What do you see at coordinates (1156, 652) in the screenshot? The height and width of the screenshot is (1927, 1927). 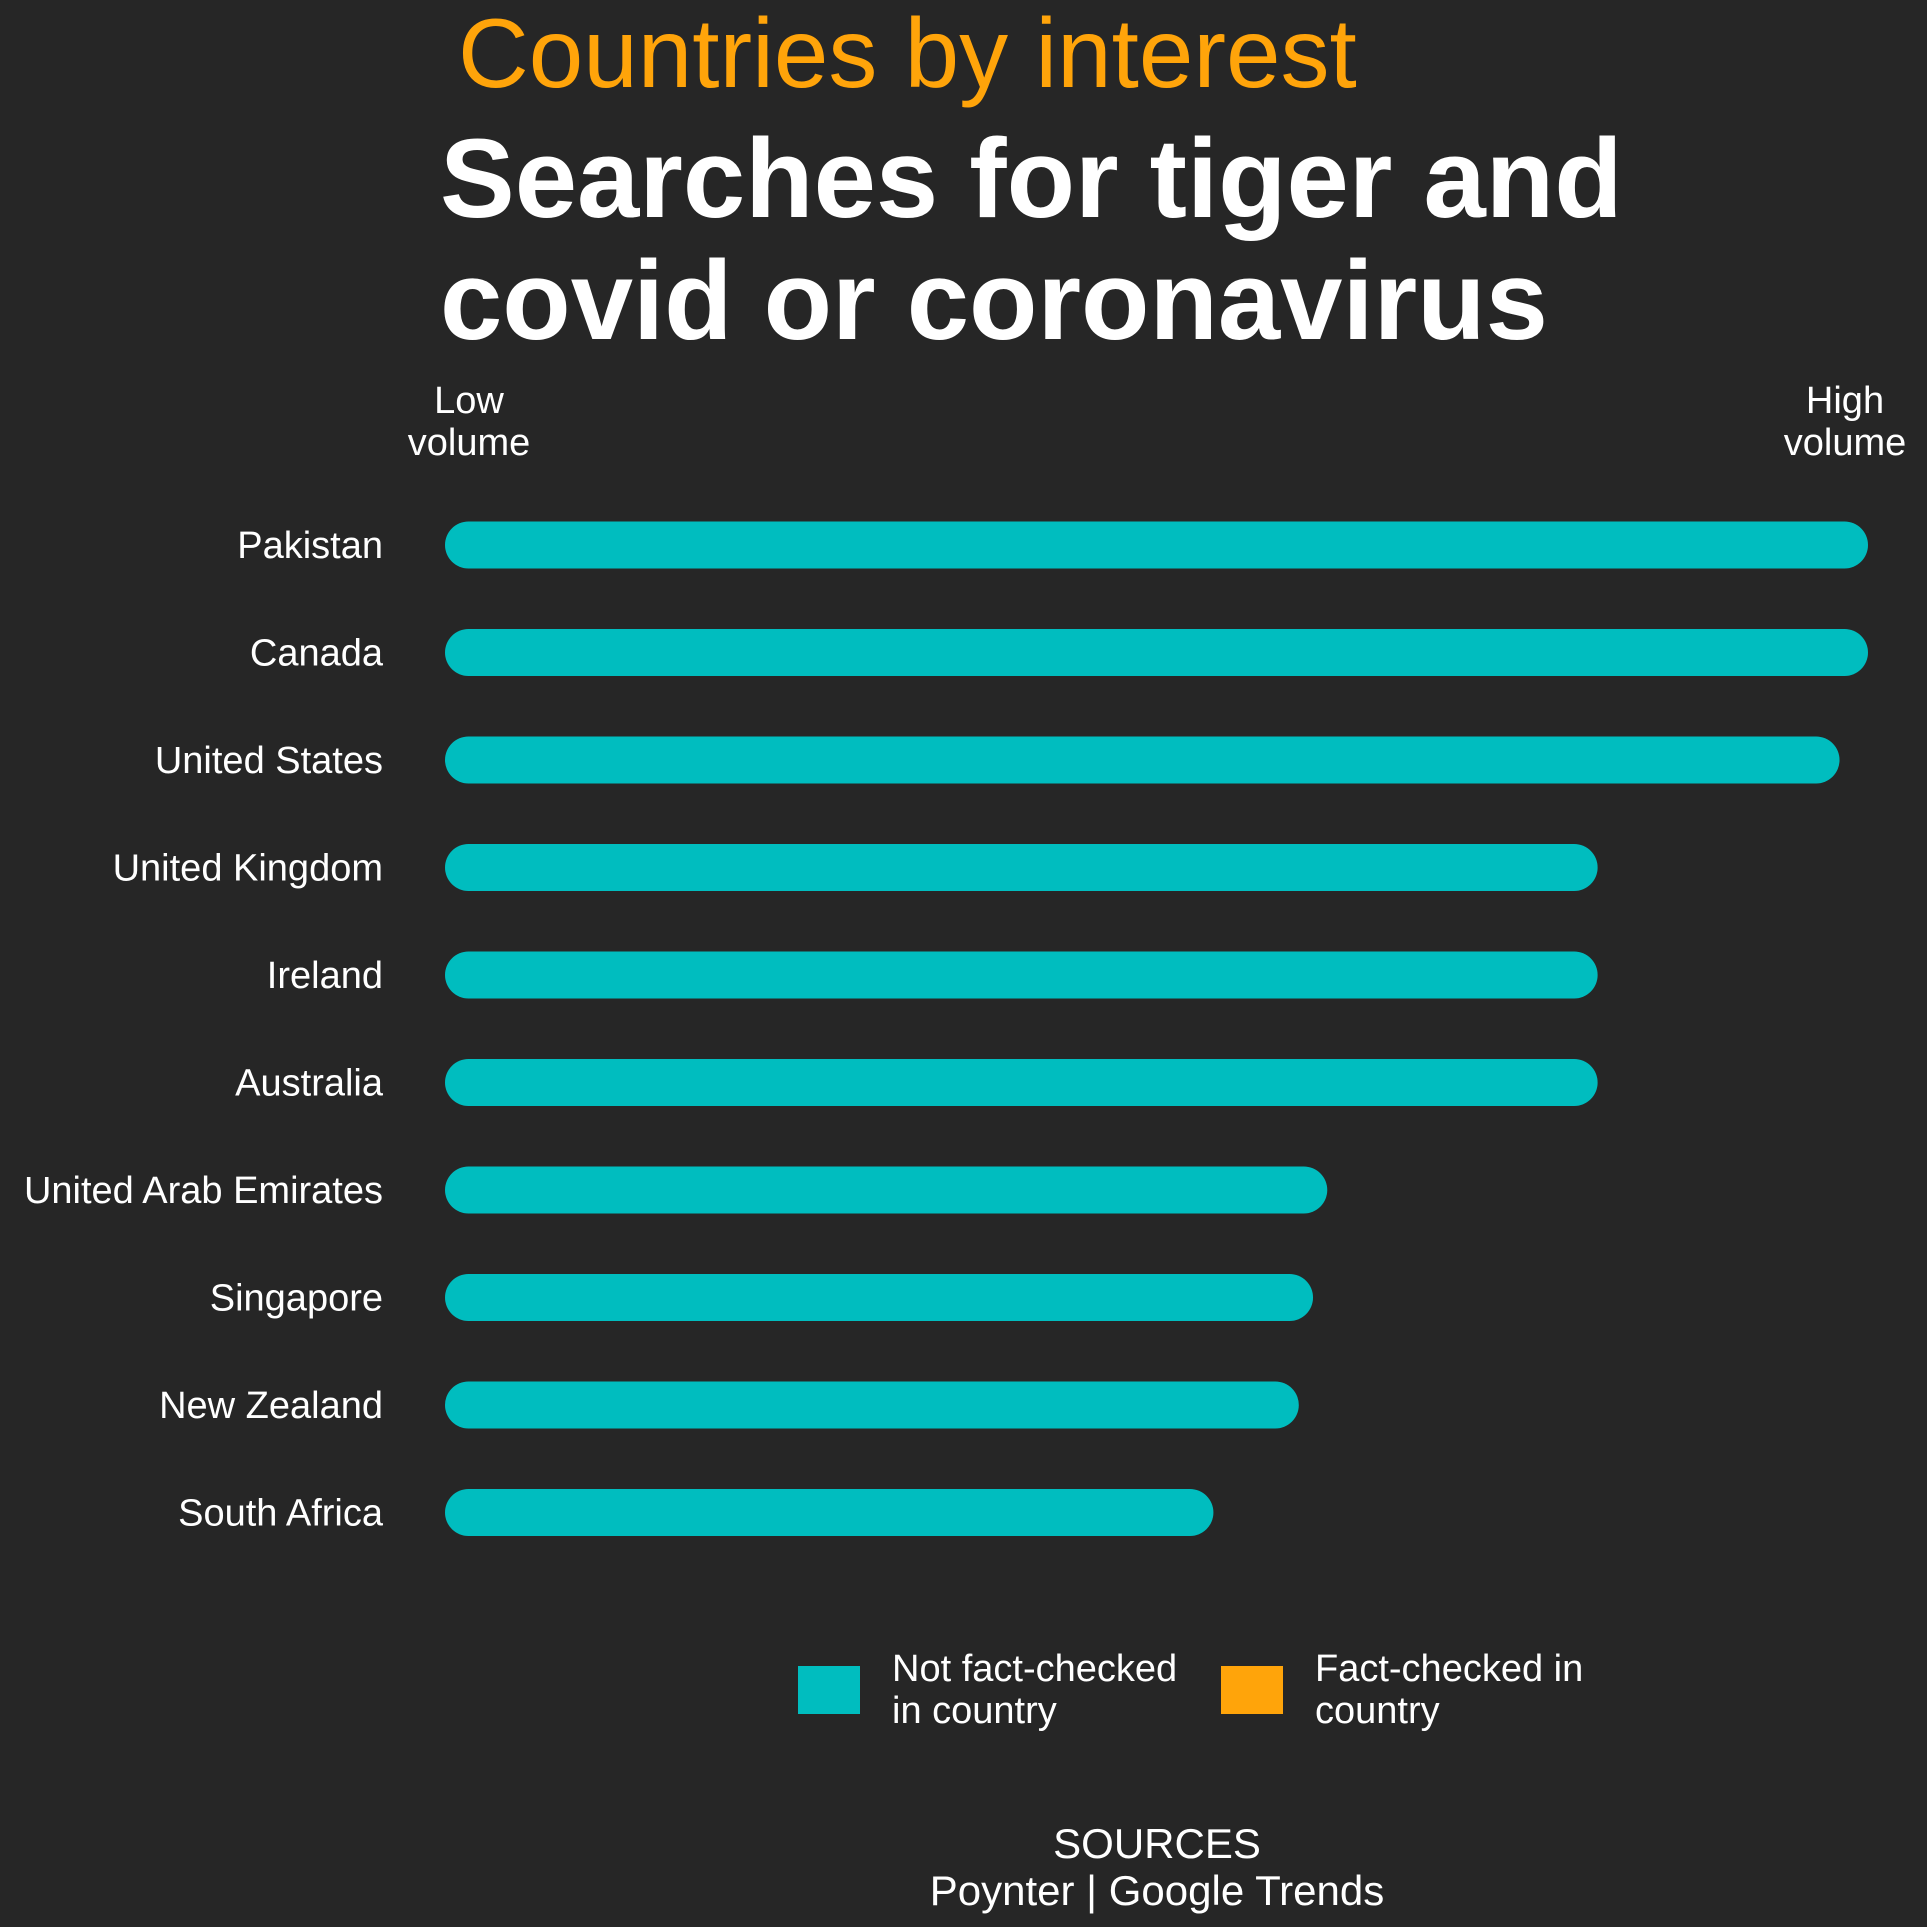 I see `bar-canada` at bounding box center [1156, 652].